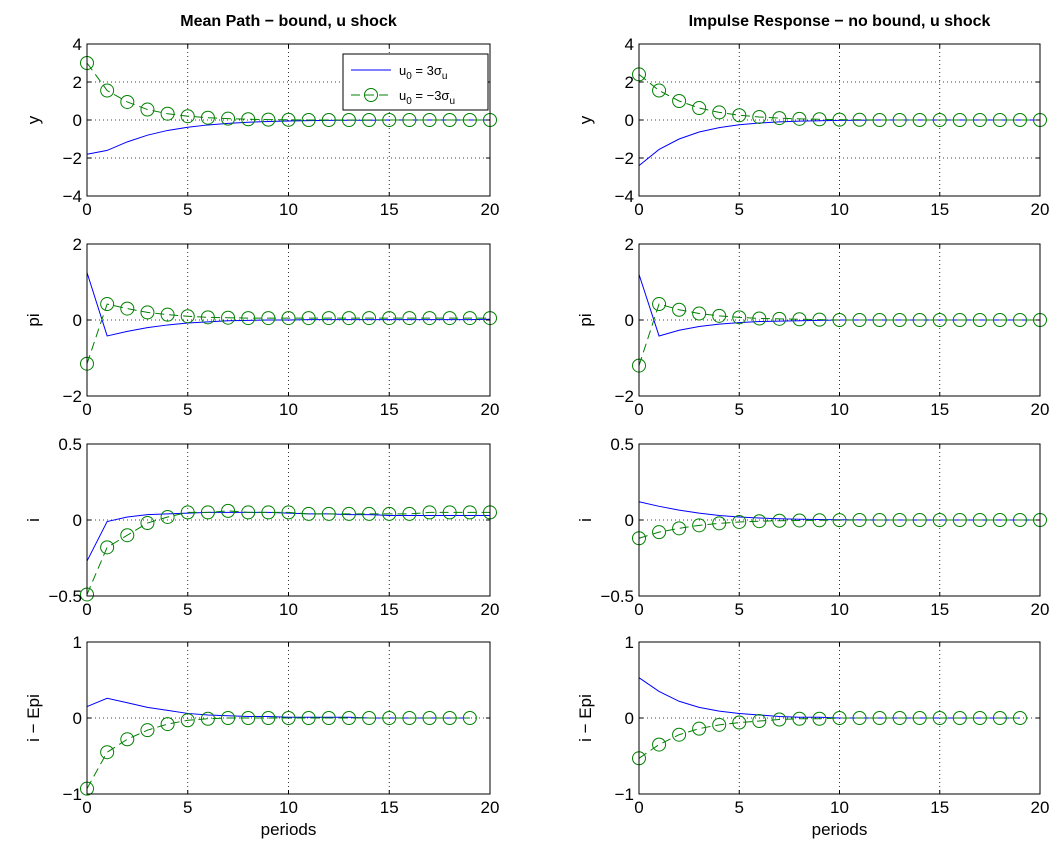  Describe the element at coordinates (33, 119) in the screenshot. I see `y-axis-label: y` at that location.